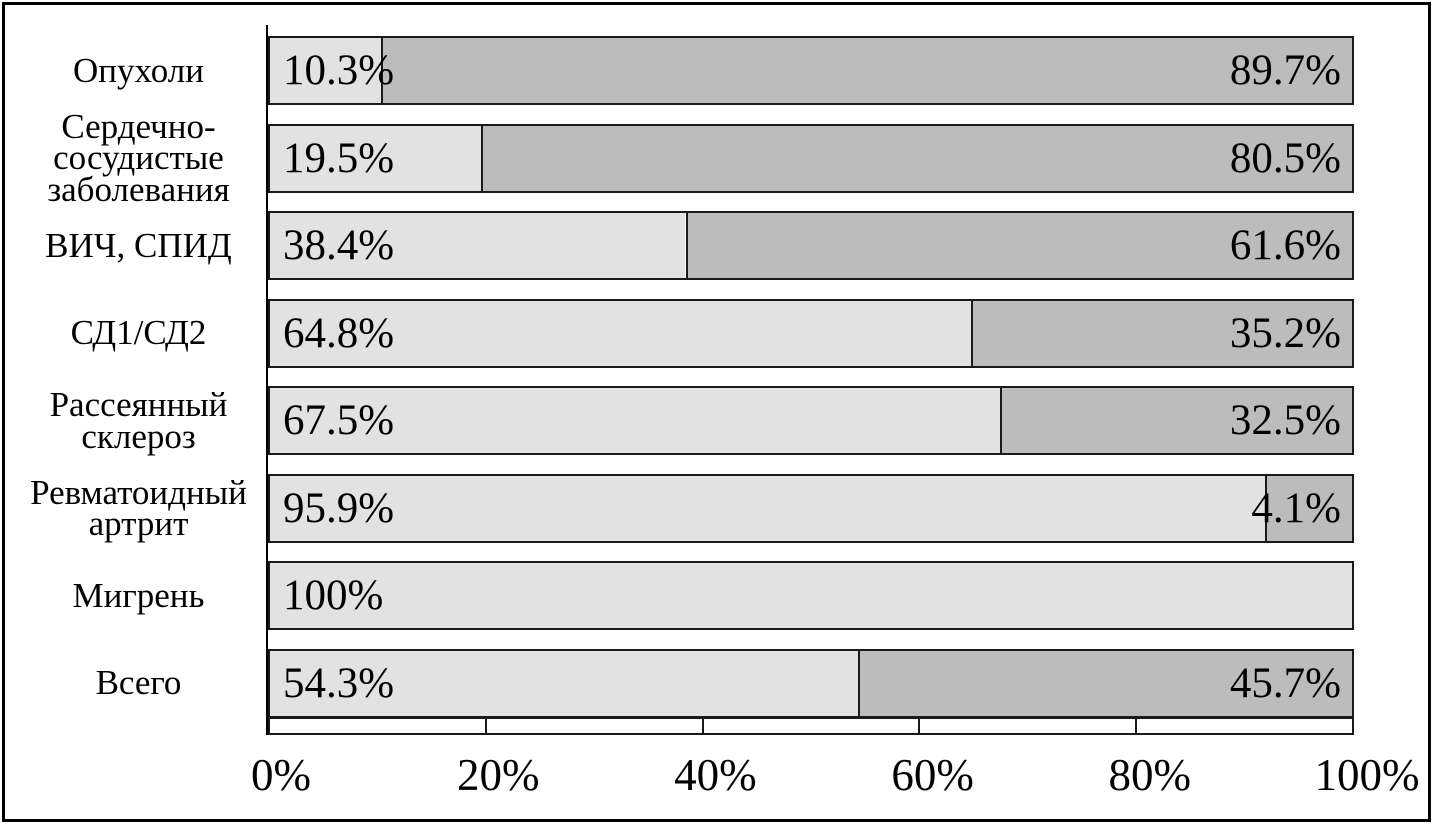  What do you see at coordinates (138, 436) in the screenshot?
I see `category-label-line: склероз` at bounding box center [138, 436].